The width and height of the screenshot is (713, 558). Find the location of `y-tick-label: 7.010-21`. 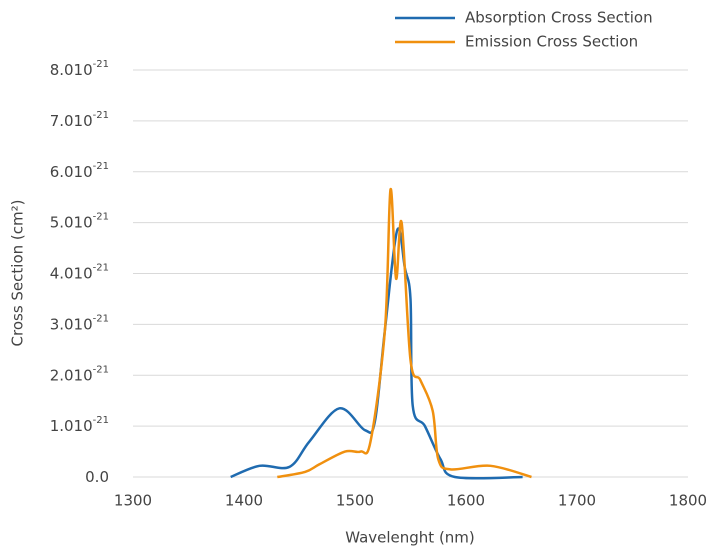

y-tick-label: 7.010-21 is located at coordinates (79, 120).